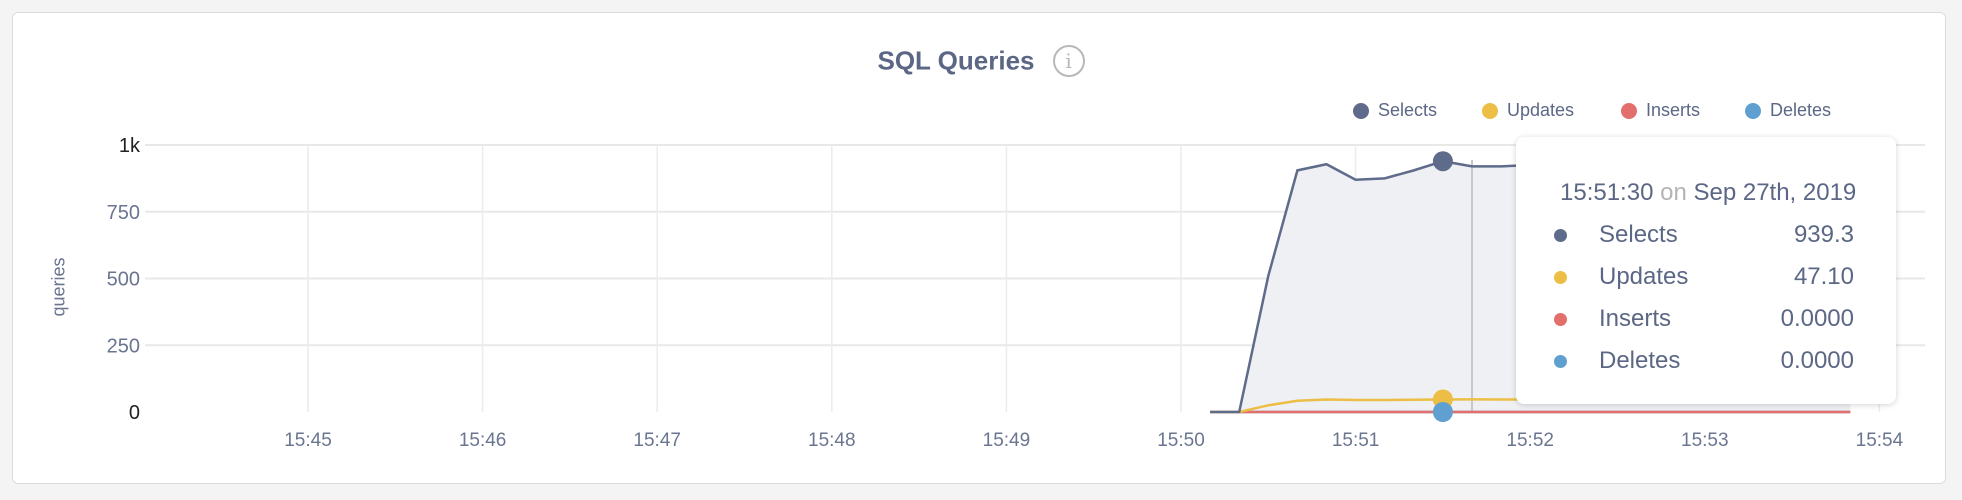 Image resolution: width=1962 pixels, height=500 pixels. What do you see at coordinates (1704, 361) in the screenshot?
I see `tooltip-row-deletes: Deletes 0.0000` at bounding box center [1704, 361].